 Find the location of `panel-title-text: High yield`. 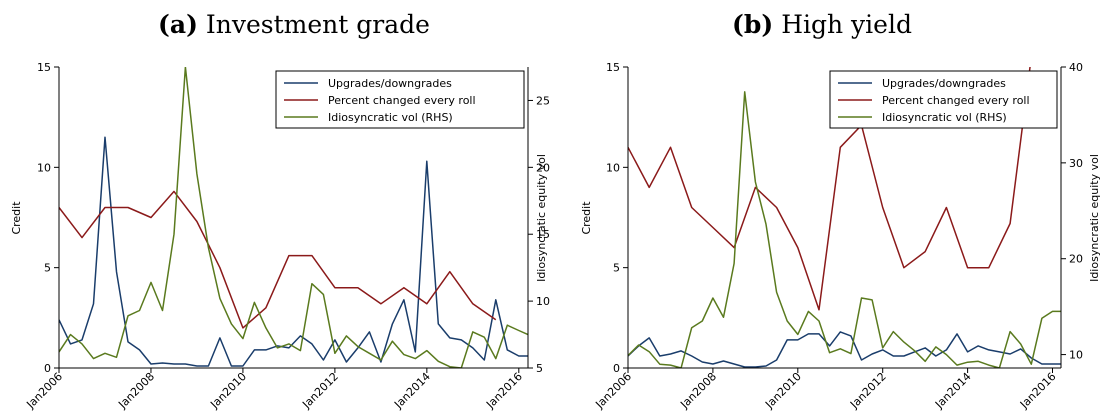

panel-title-text: High yield is located at coordinates (846, 24).